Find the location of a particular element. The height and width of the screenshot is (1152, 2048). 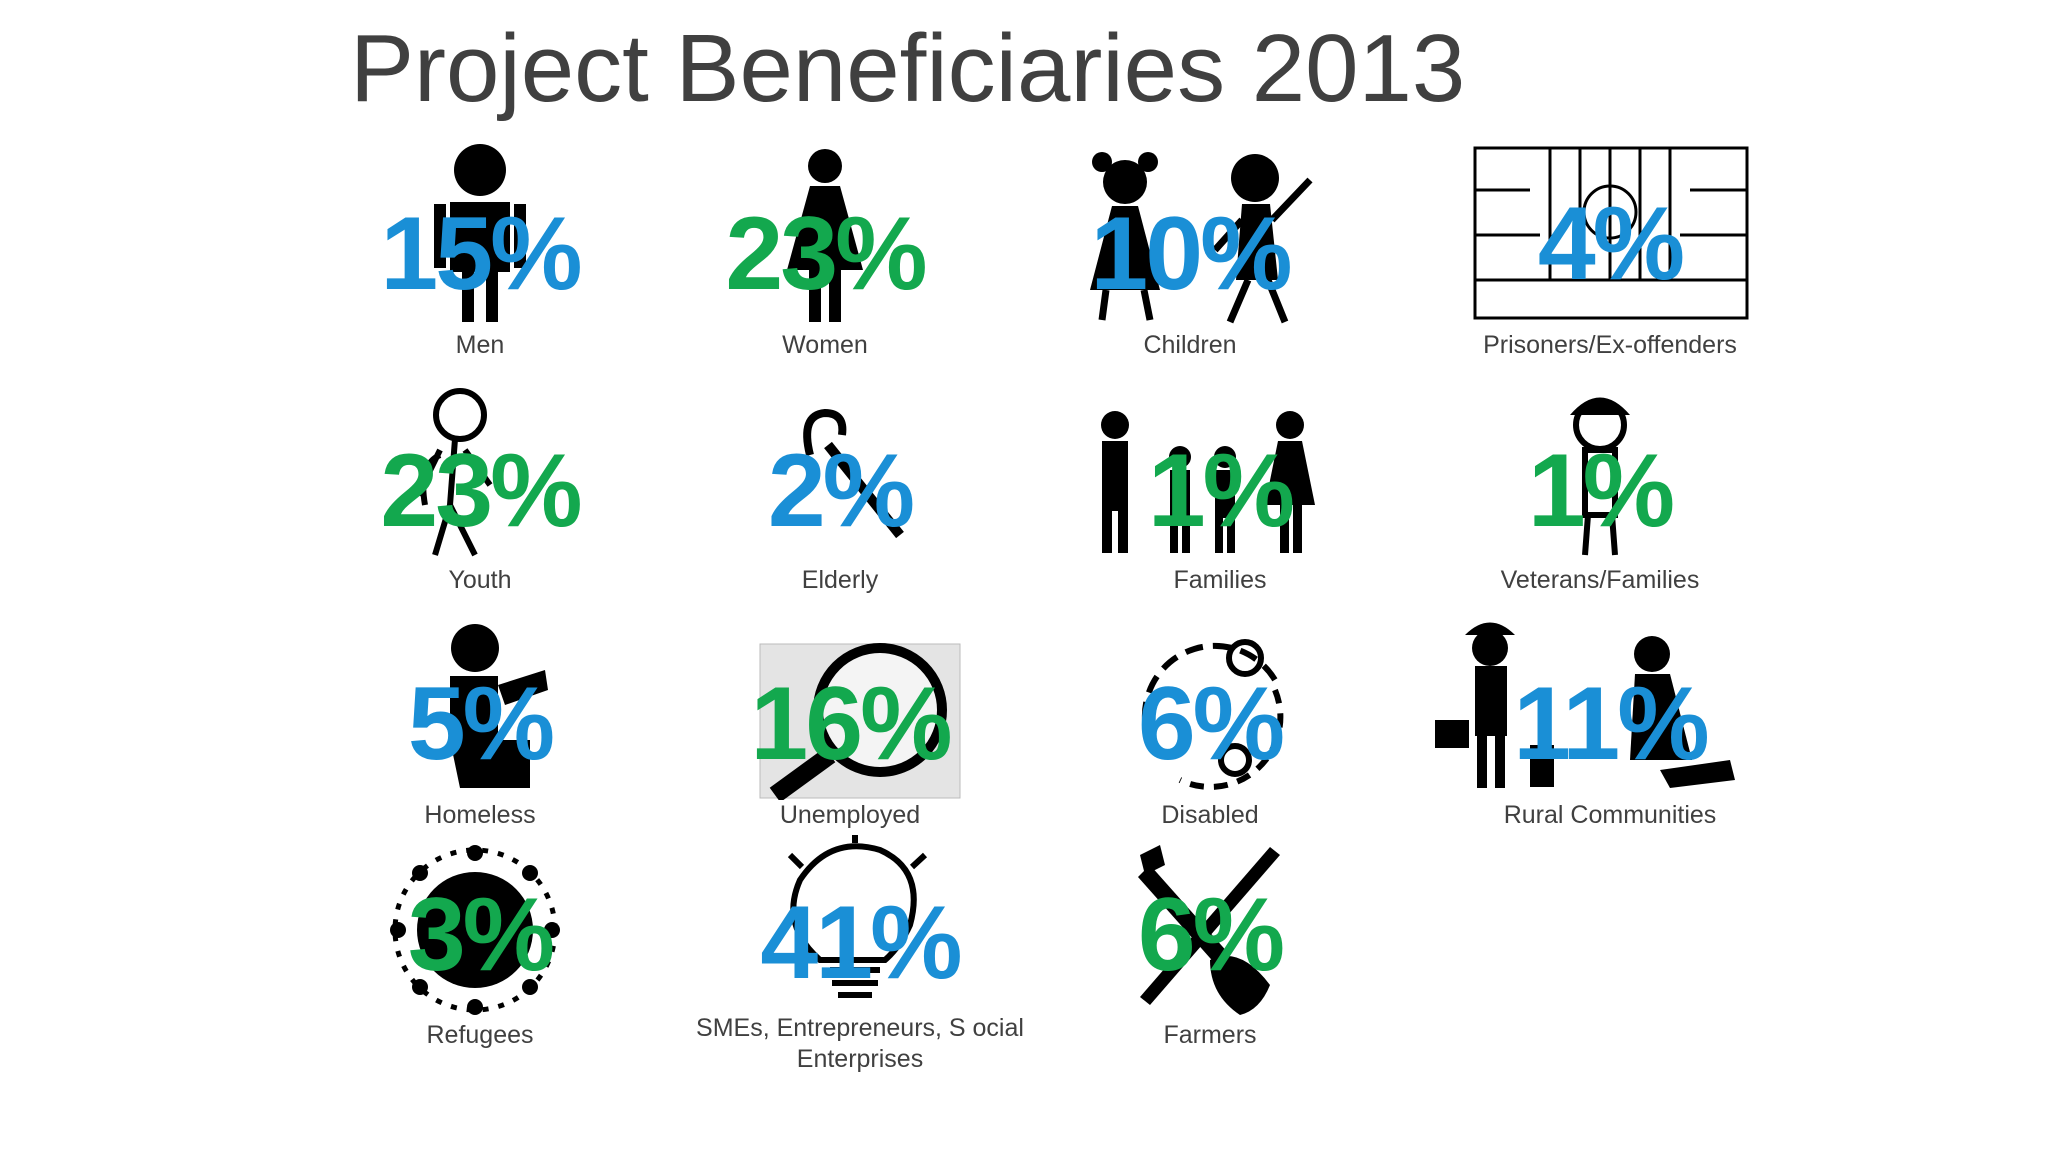

tile-unemployed: 16% Unemployed is located at coordinates (850, 722).